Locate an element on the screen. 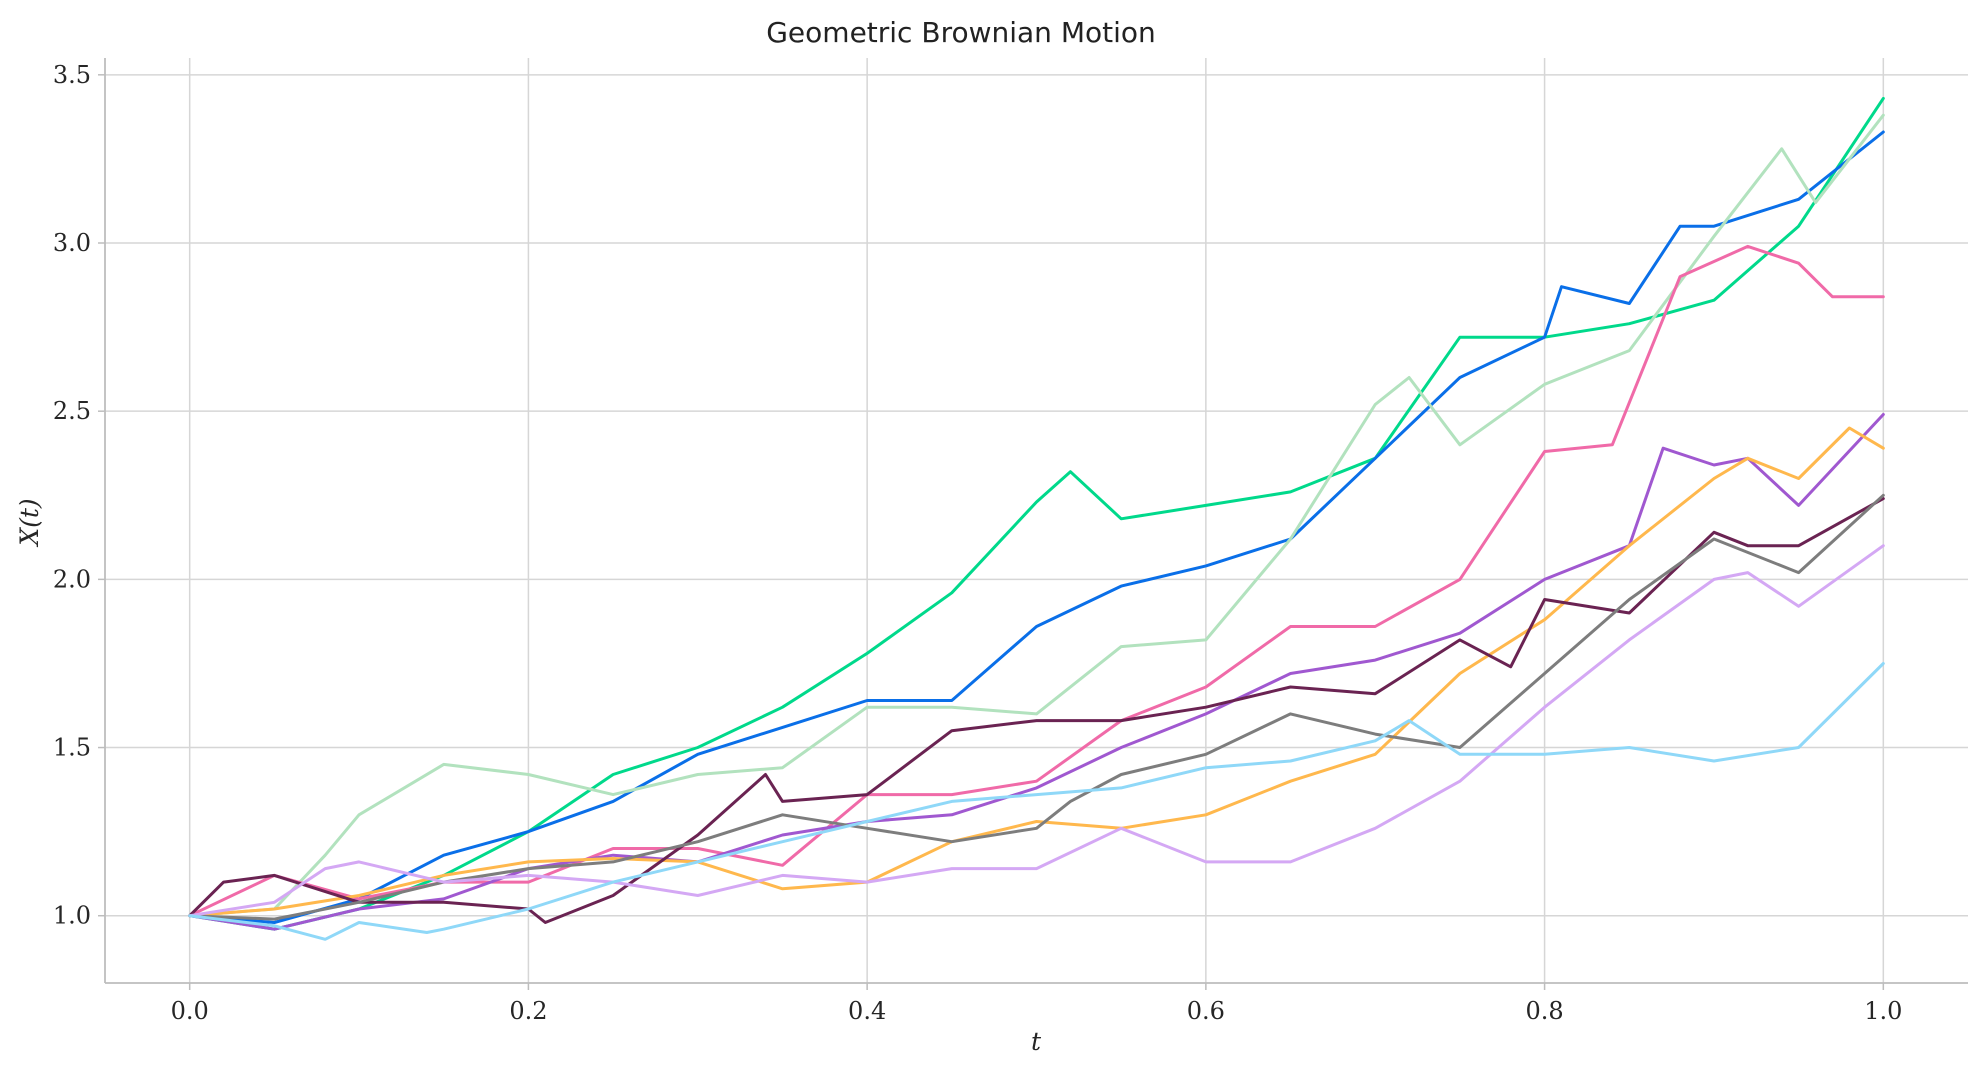  x-tick-label-4: 0.8 is located at coordinates (1545, 1011).